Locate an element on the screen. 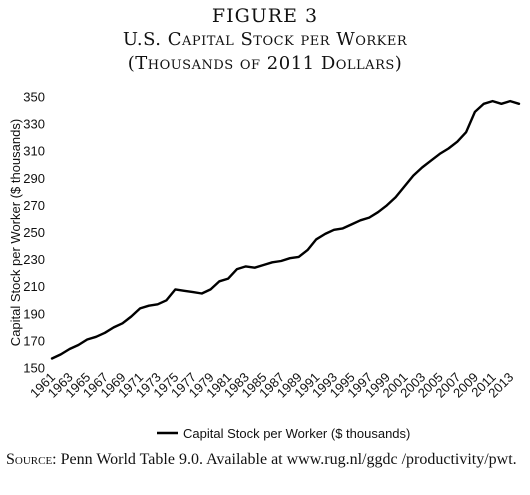  legend: Capital Stock per Worker ($ thousands) is located at coordinates (283, 433).